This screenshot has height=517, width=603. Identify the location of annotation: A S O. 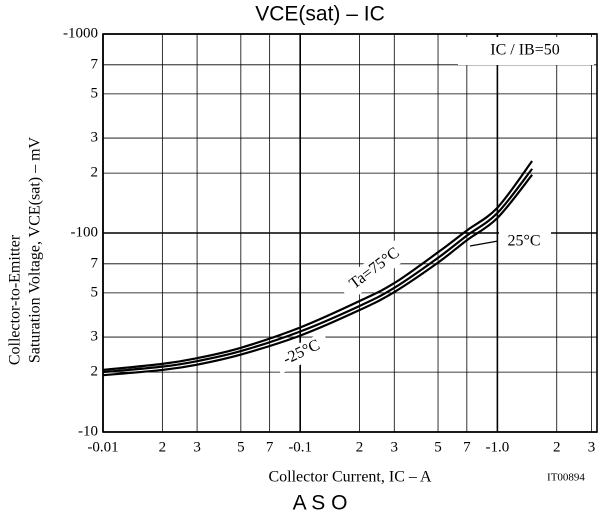
(320, 503).